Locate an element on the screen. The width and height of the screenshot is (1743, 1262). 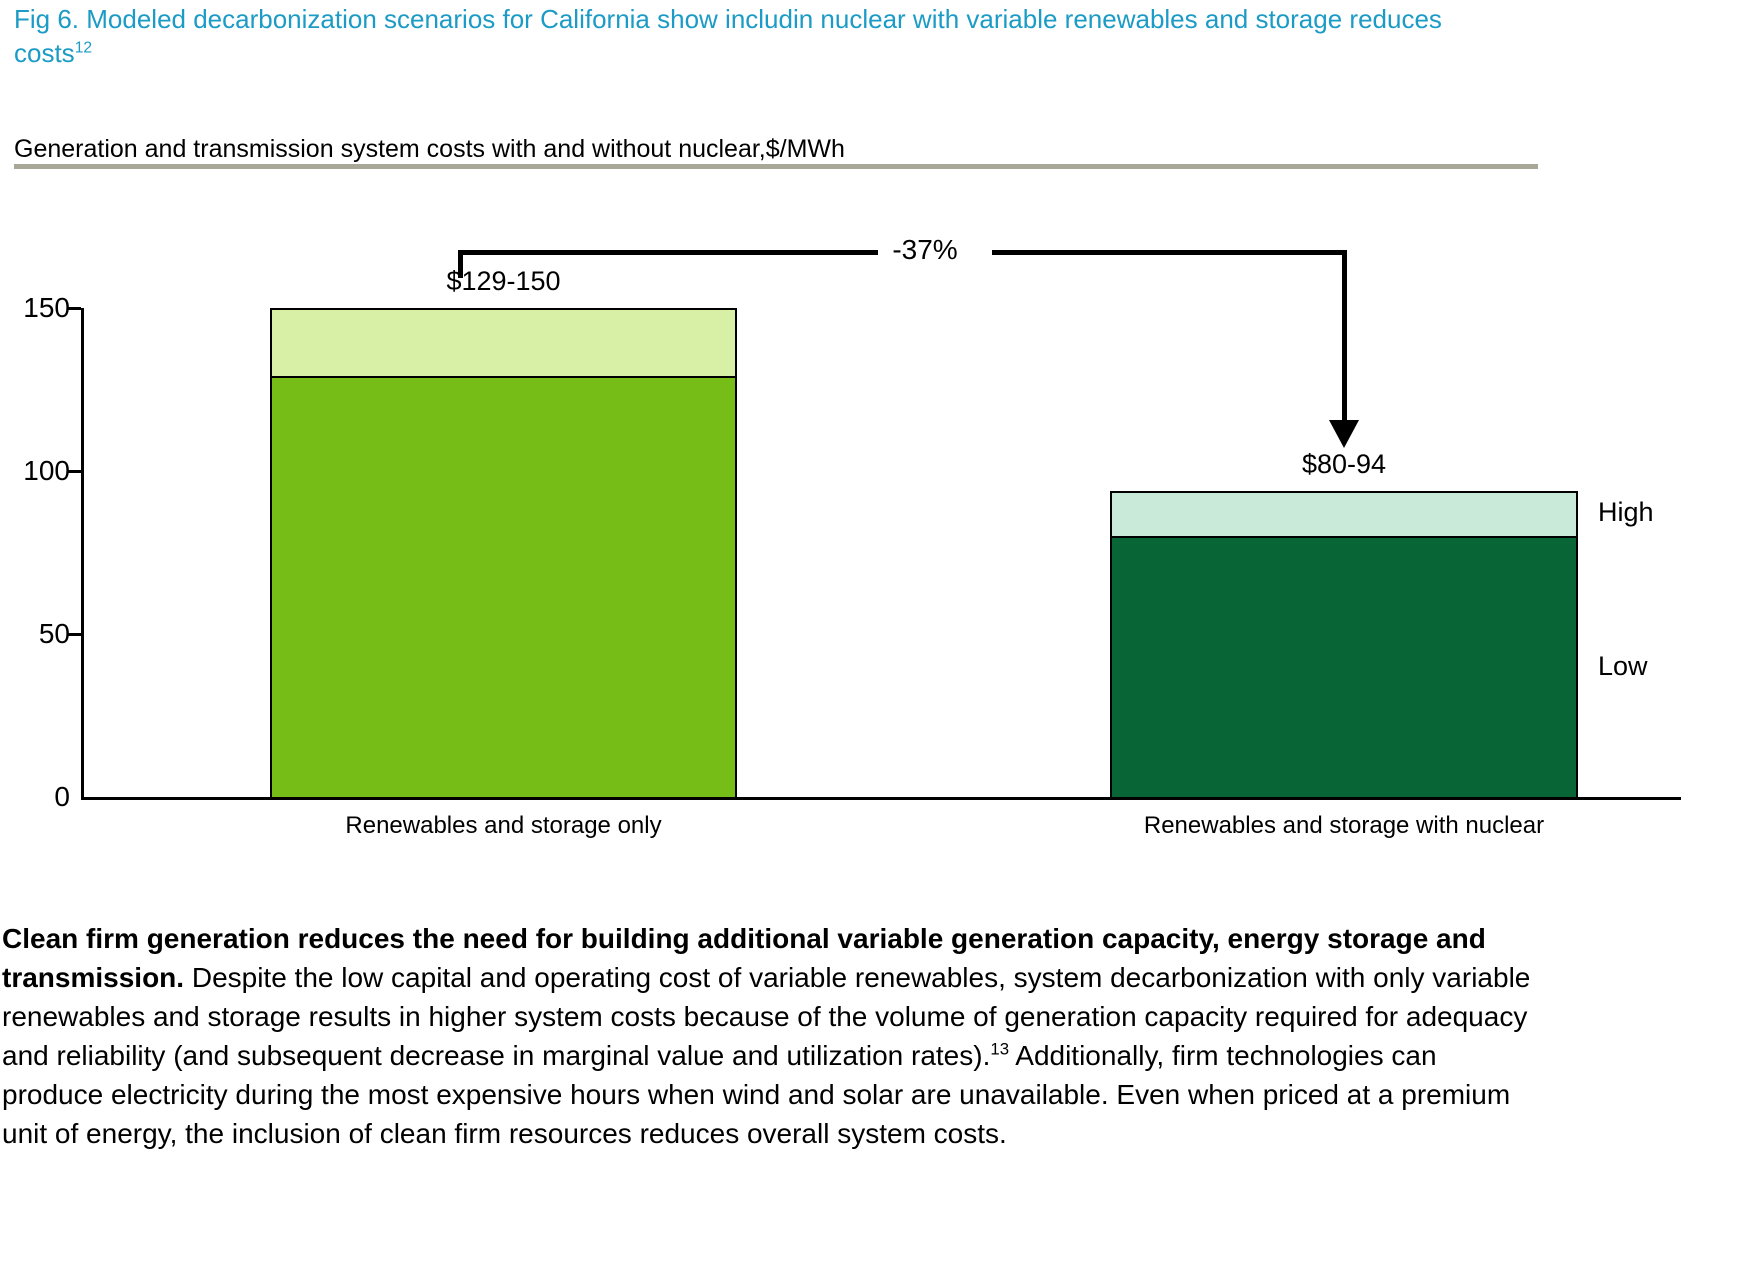
decrease-arrow-head is located at coordinates (1344, 434).